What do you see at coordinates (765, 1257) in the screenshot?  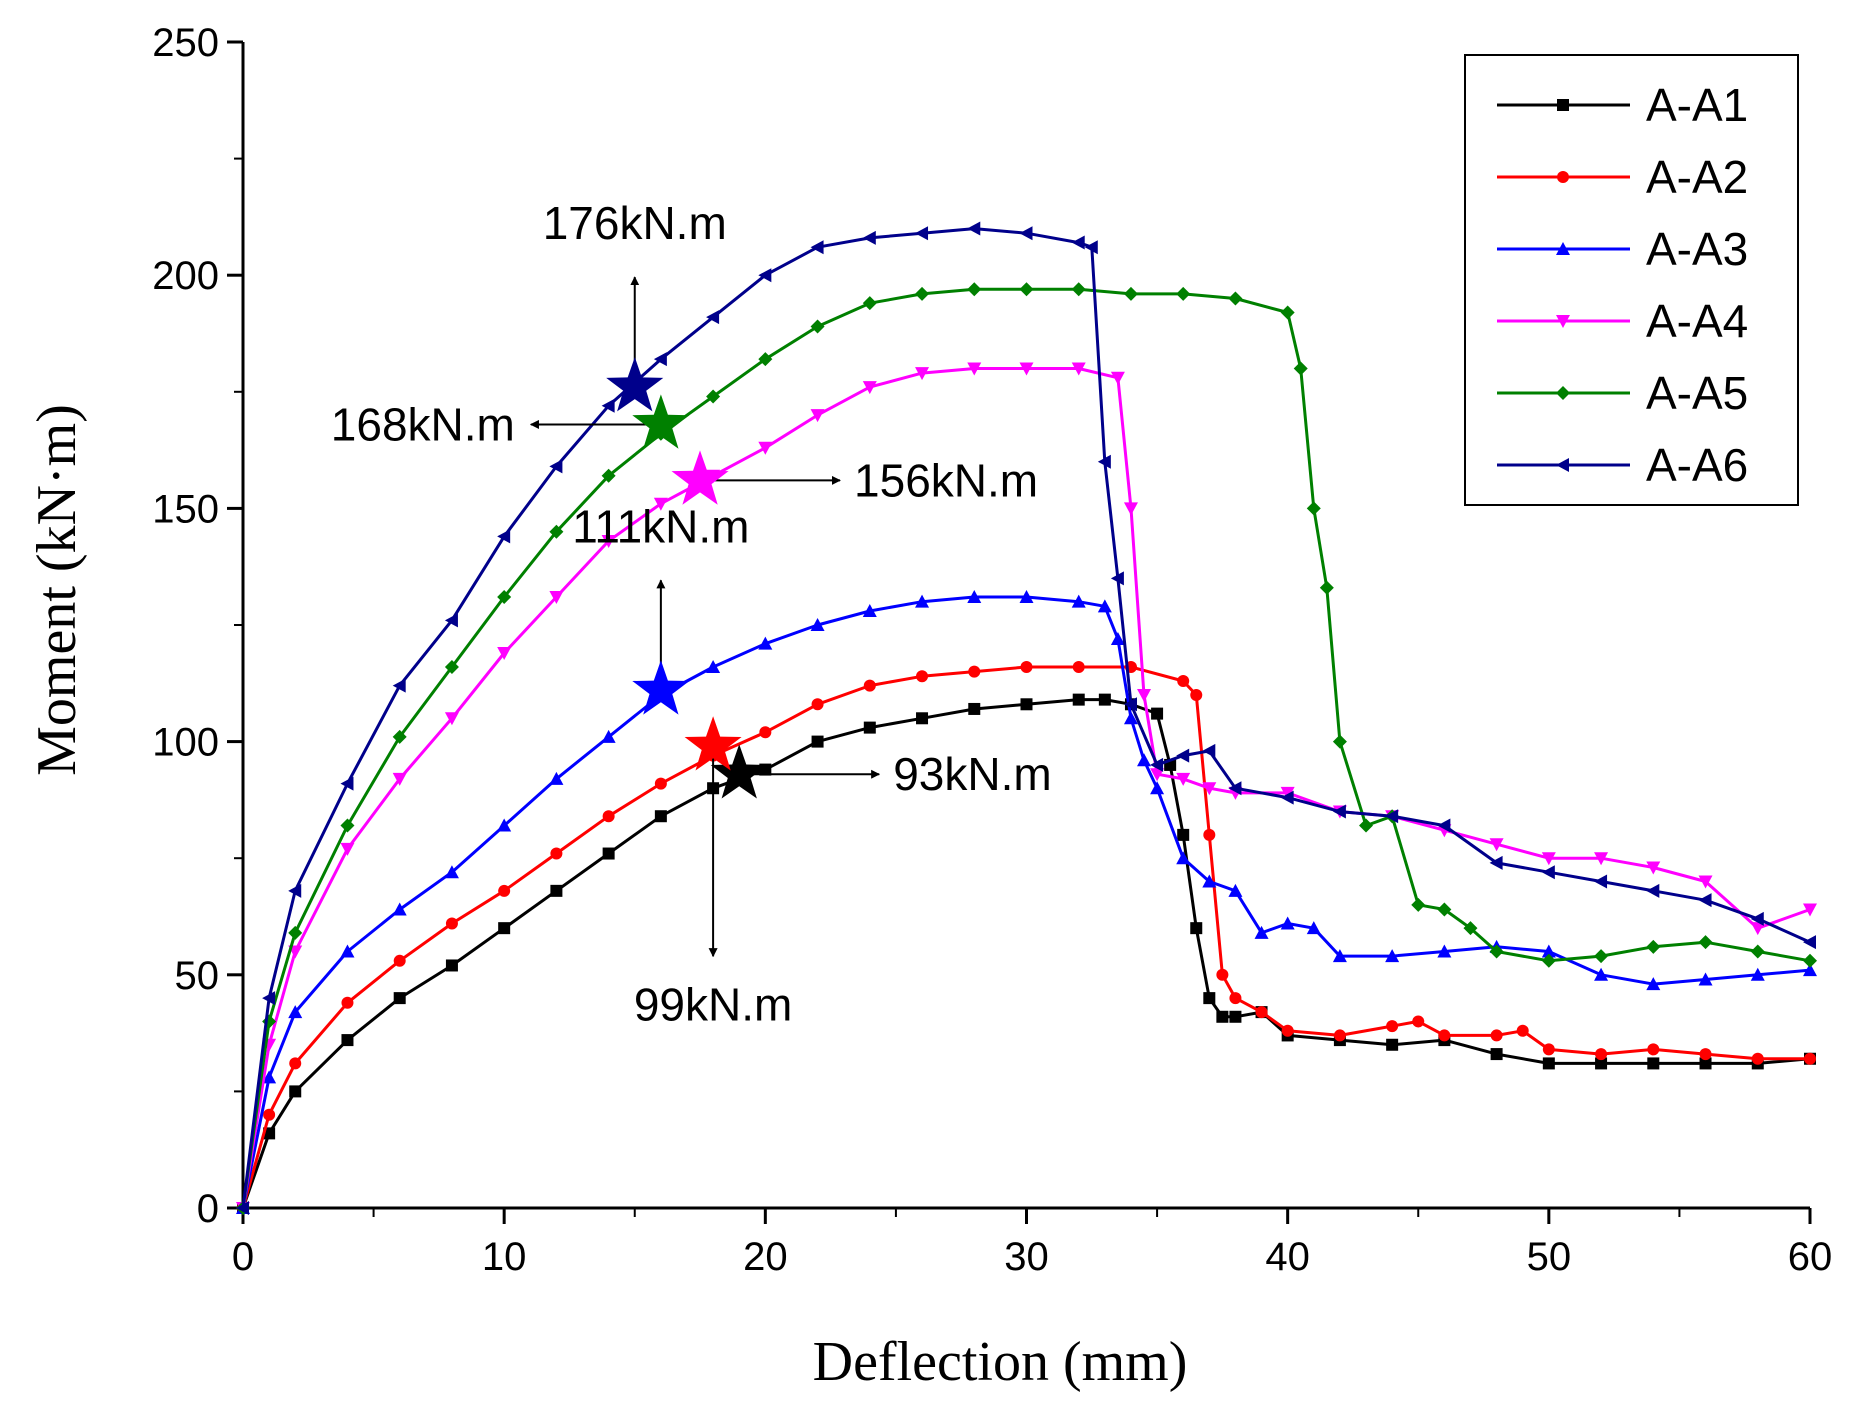 I see `x-tick-label: 20` at bounding box center [765, 1257].